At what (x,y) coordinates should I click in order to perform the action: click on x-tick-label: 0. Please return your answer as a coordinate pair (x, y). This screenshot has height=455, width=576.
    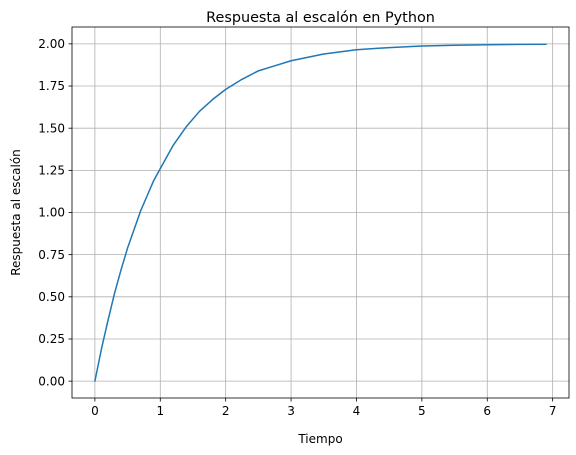
    Looking at the image, I should click on (95, 411).